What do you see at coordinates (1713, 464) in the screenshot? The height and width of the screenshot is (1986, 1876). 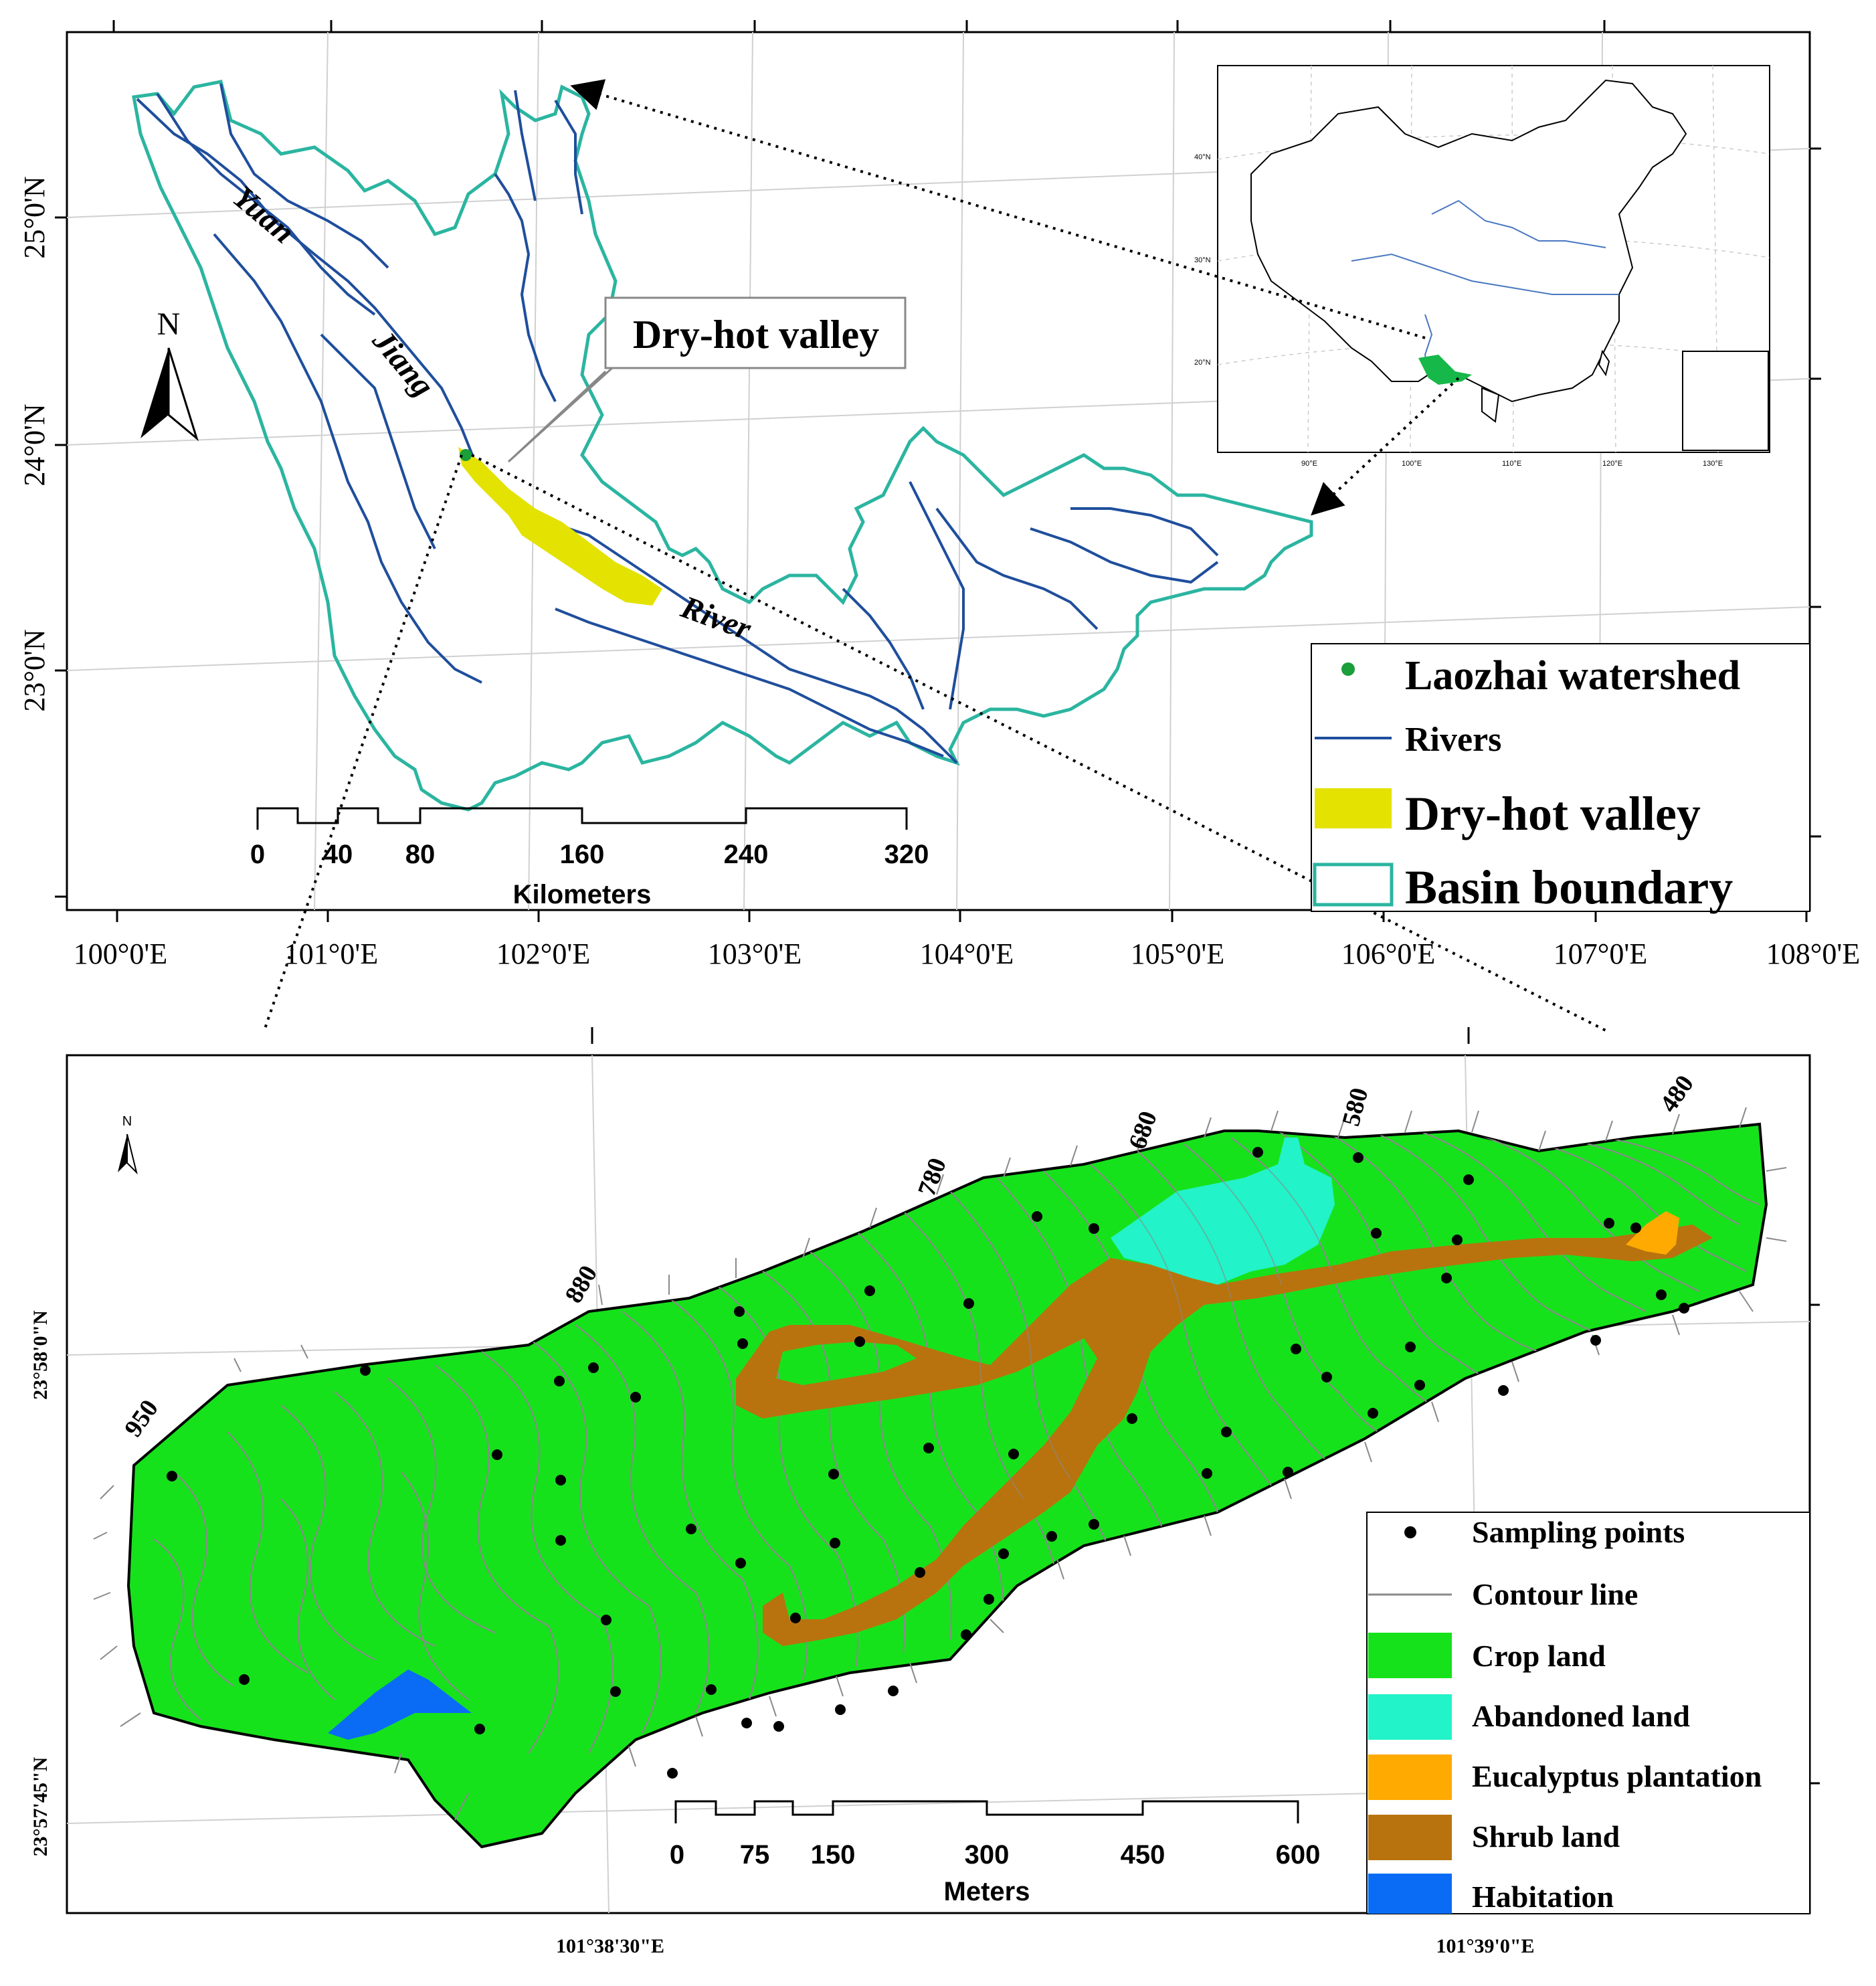 I see `inset-lon-130: 130°E` at bounding box center [1713, 464].